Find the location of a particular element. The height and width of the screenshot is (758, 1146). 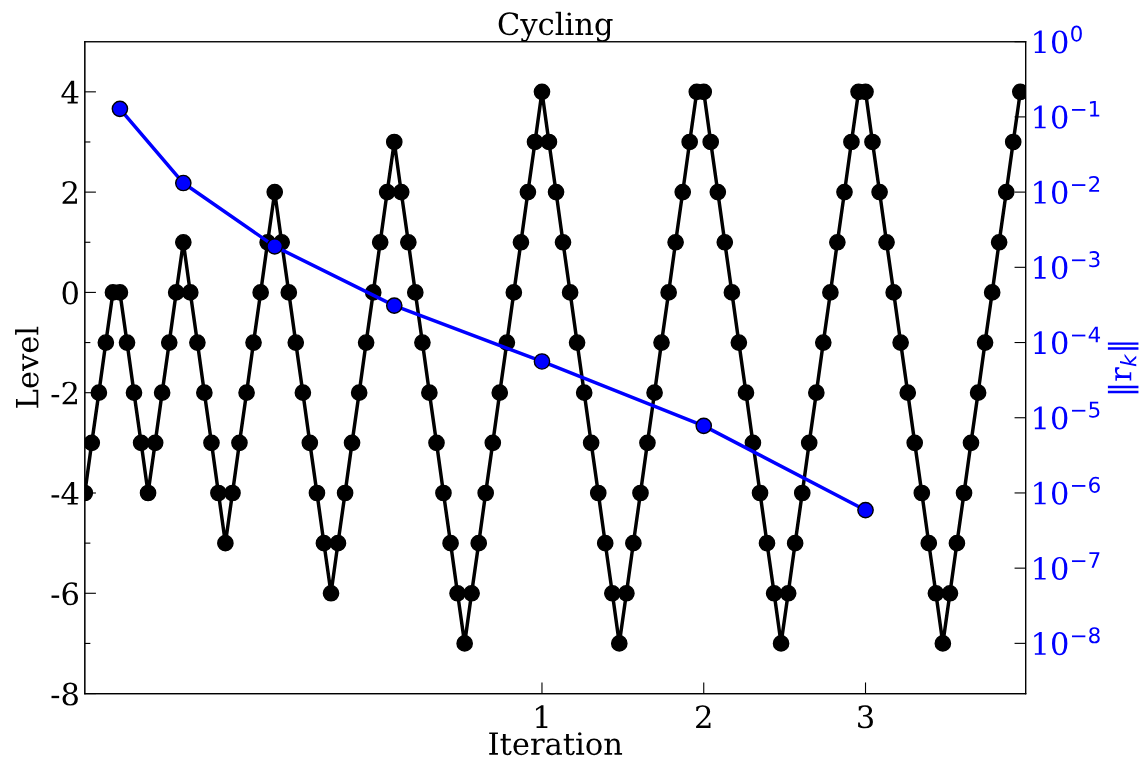

x-tick-label: 3 is located at coordinates (865, 717).